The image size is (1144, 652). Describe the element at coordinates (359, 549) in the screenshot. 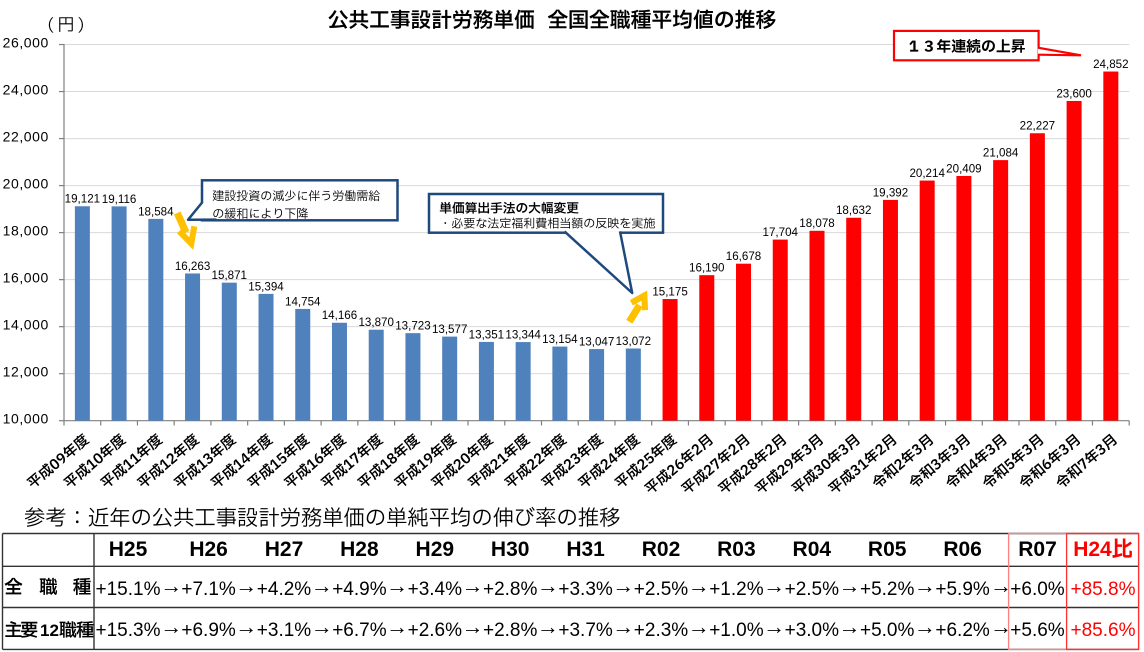

I see `svg-text: H28` at that location.